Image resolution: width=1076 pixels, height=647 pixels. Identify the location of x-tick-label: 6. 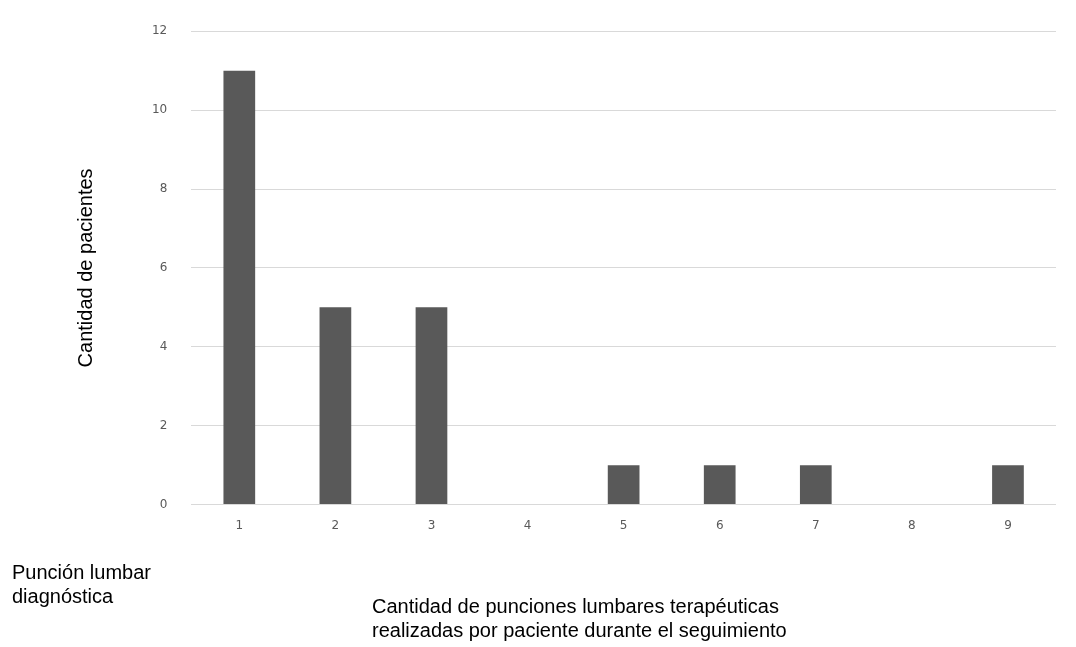
(719, 524).